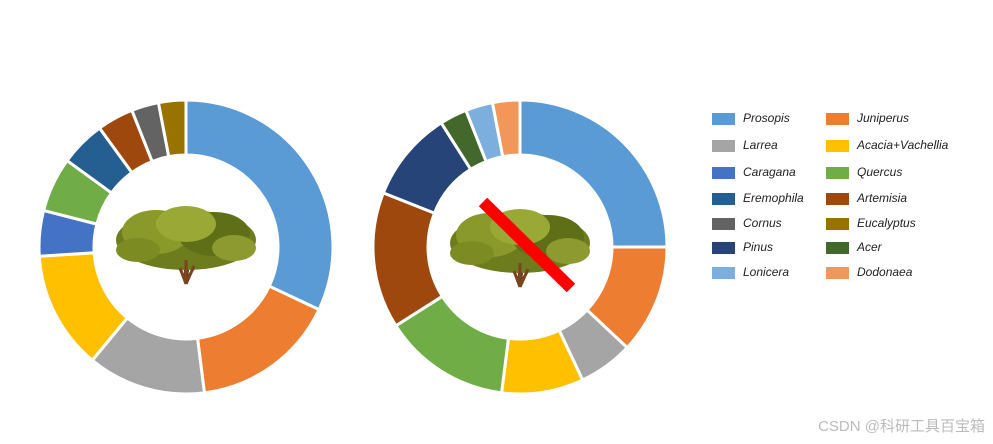 This screenshot has height=444, width=993. I want to click on legend-label: Artemisia, so click(881, 198).